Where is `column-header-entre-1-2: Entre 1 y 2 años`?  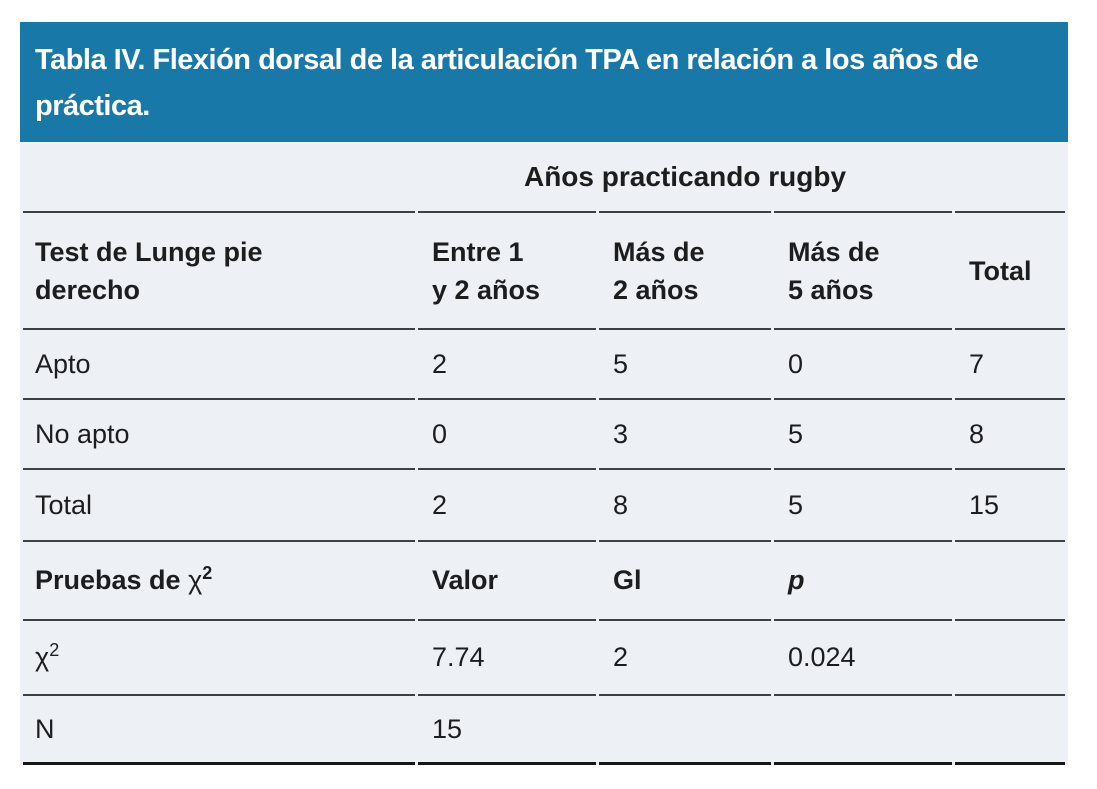
column-header-entre-1-2: Entre 1 y 2 años is located at coordinates (507, 269).